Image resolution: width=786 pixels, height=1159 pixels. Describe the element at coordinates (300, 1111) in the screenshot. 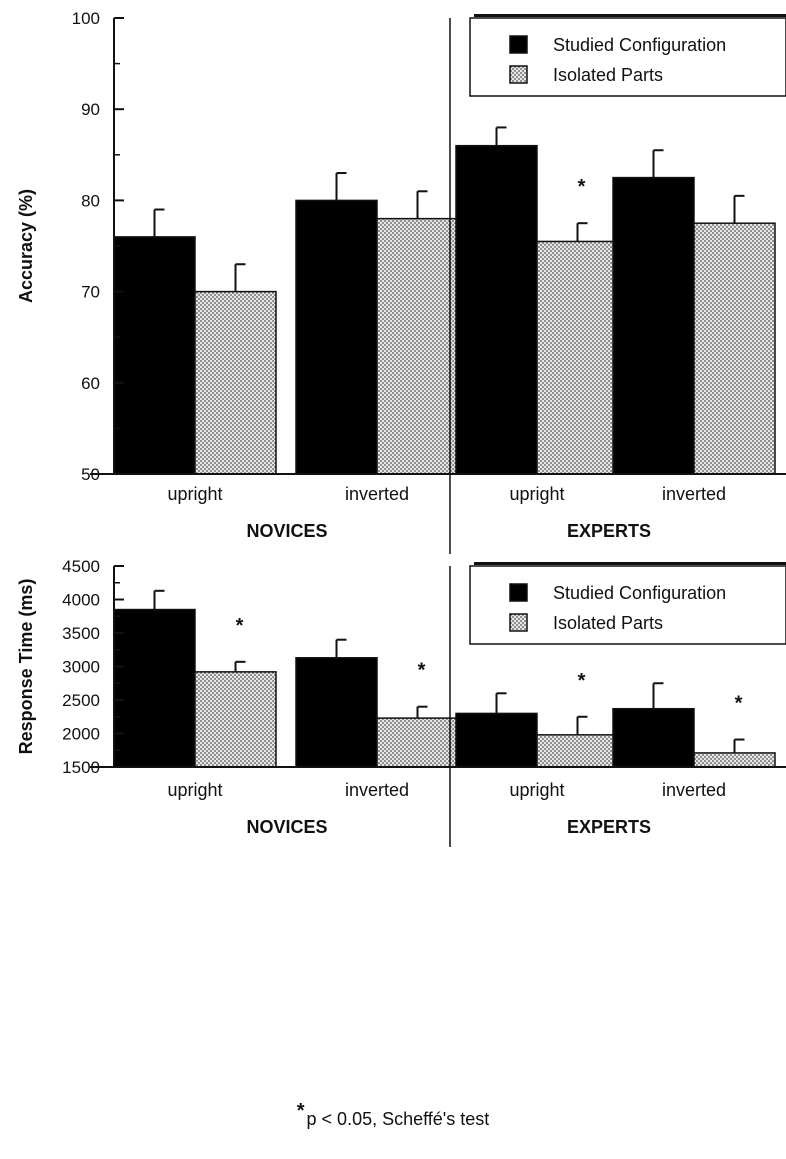

I see `footnote-star: *` at that location.